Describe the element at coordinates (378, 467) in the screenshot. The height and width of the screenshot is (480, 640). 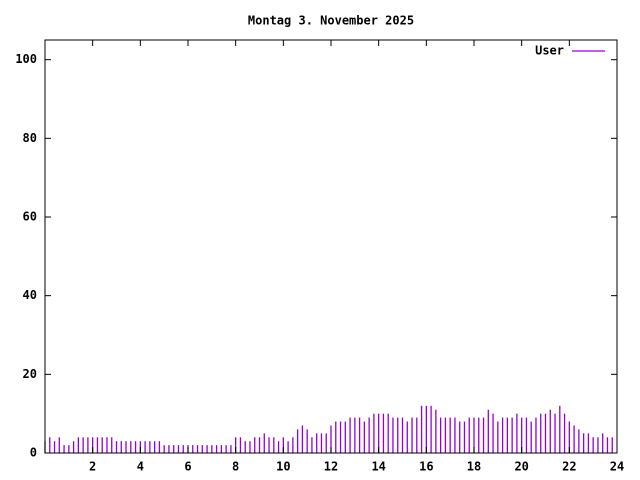
I see `x-tick-label: 14` at that location.